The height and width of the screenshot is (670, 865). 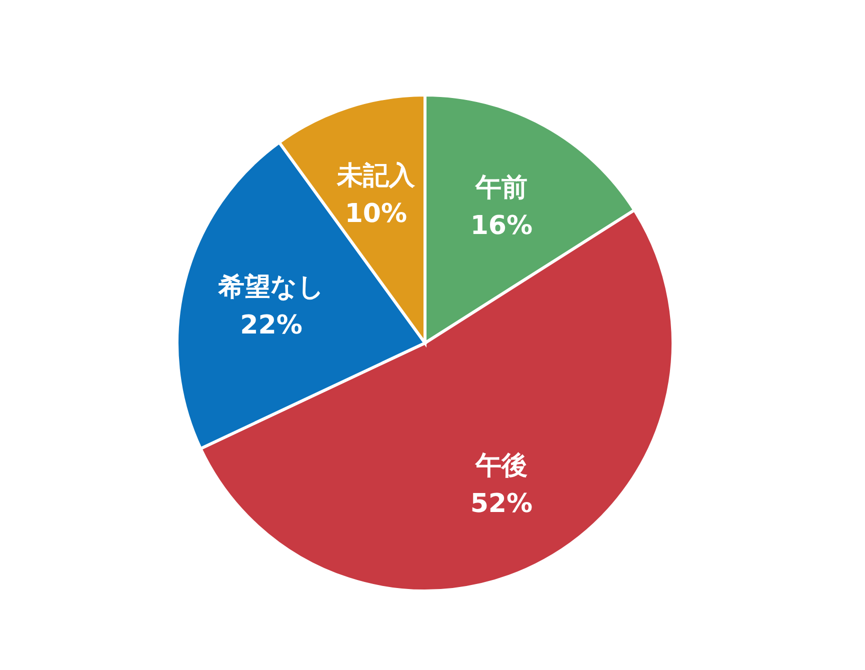 What do you see at coordinates (501, 504) in the screenshot?
I see `data-label: 52%` at bounding box center [501, 504].